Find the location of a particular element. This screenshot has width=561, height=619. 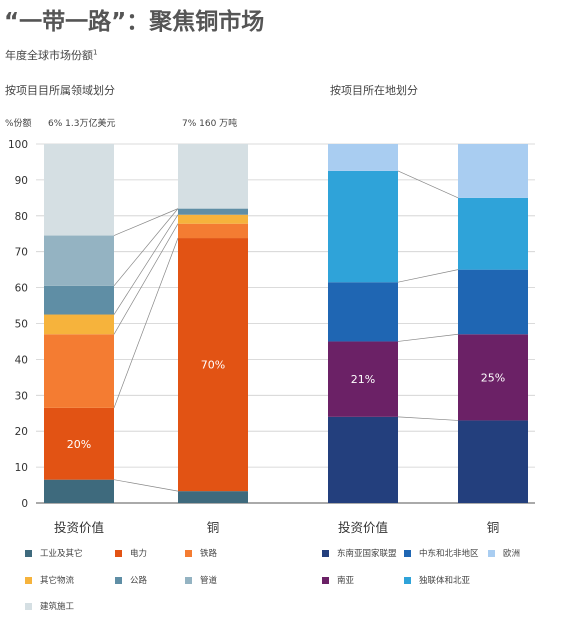

y-tick-label: 60 is located at coordinates (21, 289).